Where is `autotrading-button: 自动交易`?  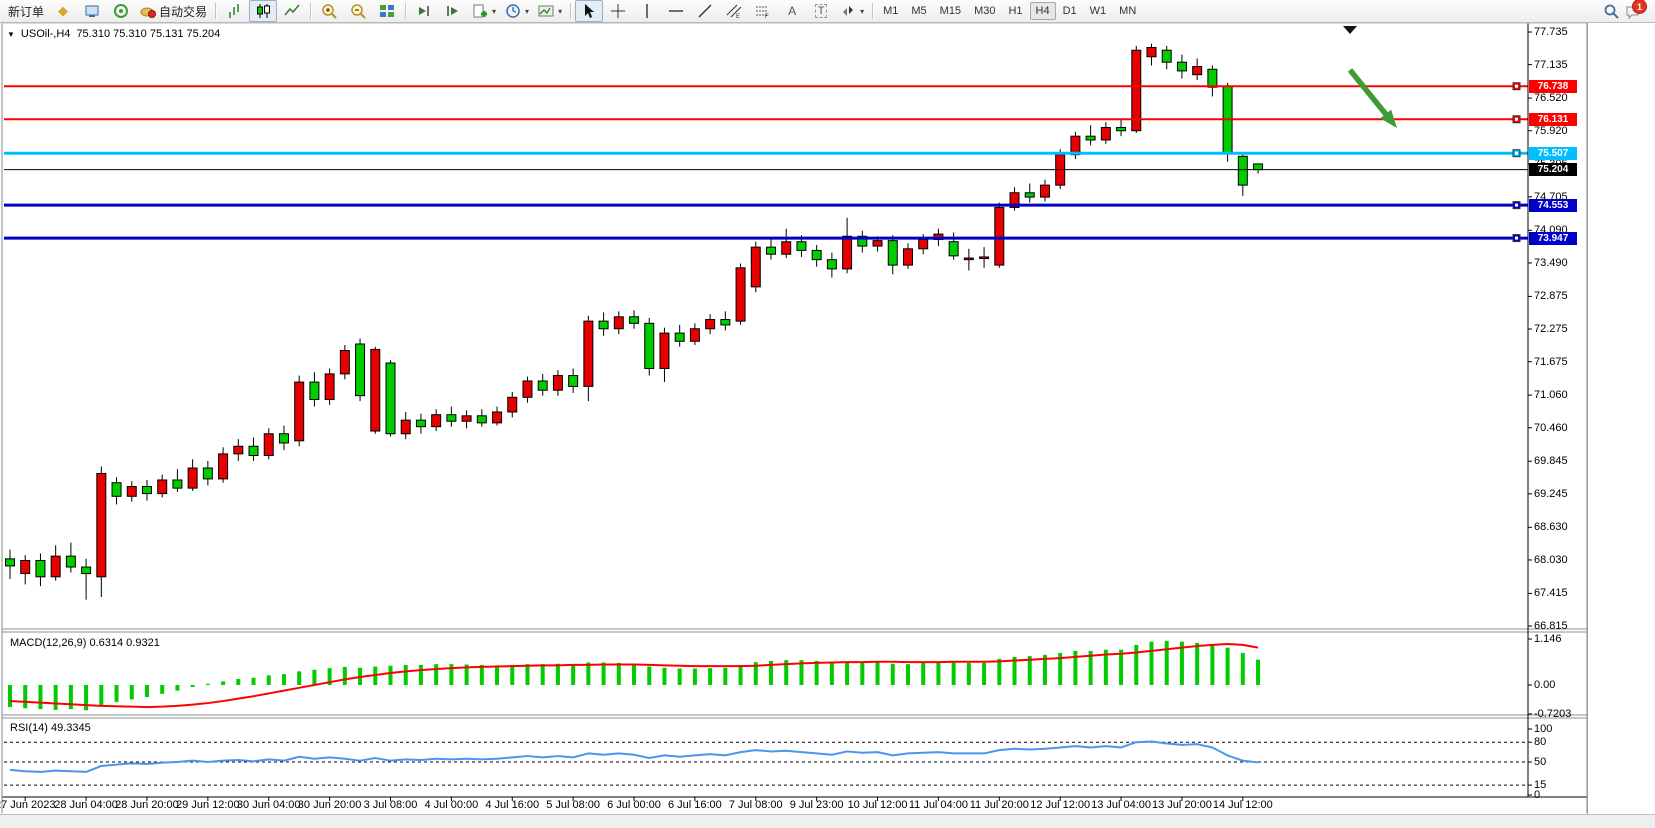
autotrading-button: 自动交易 is located at coordinates (173, 11).